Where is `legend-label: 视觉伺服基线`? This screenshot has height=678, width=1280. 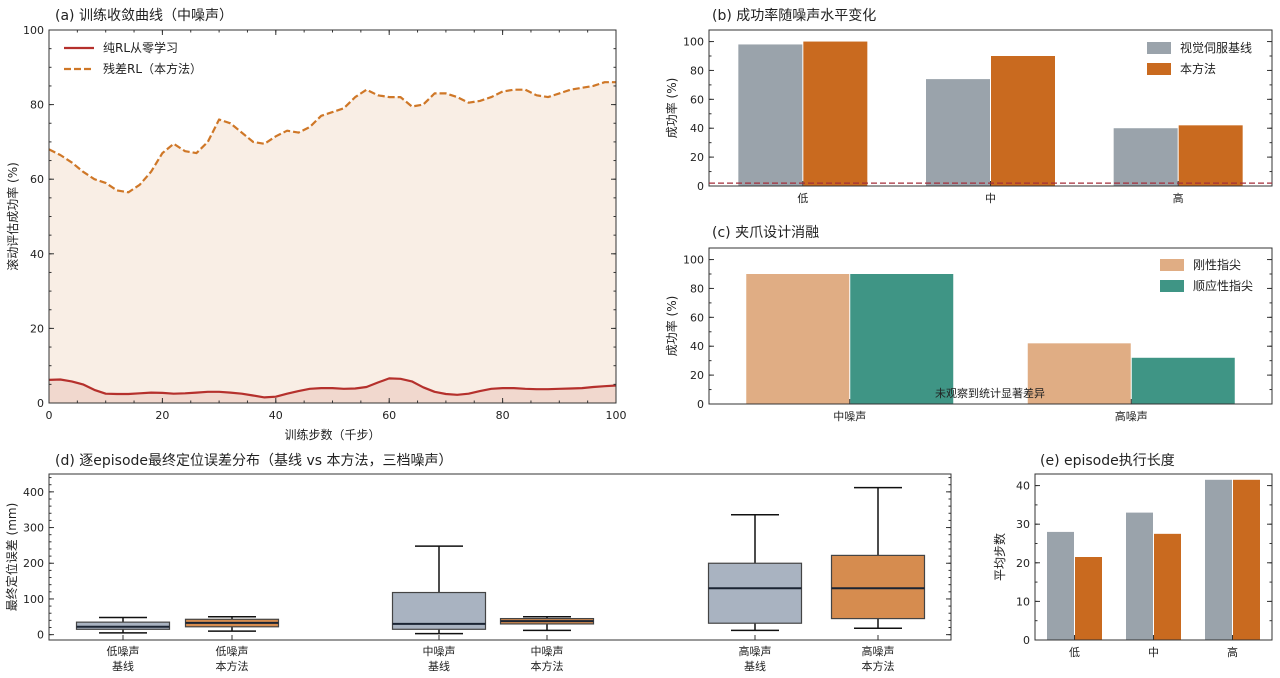 legend-label: 视觉伺服基线 is located at coordinates (1216, 47).